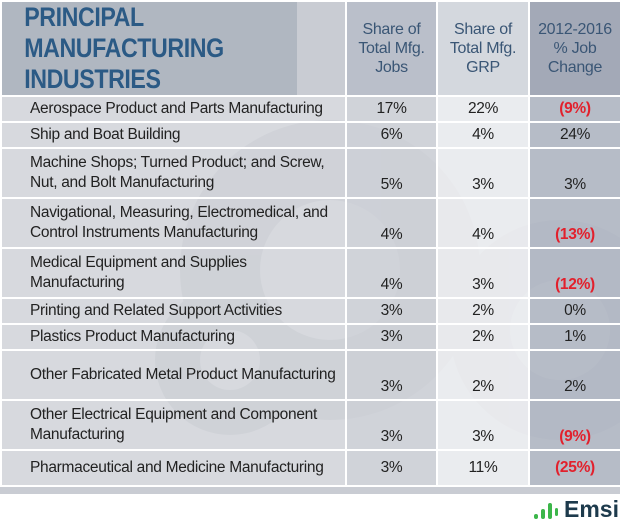 This screenshot has height=523, width=623. Describe the element at coordinates (574, 273) in the screenshot. I see `job-change-cell: (12%)` at that location.